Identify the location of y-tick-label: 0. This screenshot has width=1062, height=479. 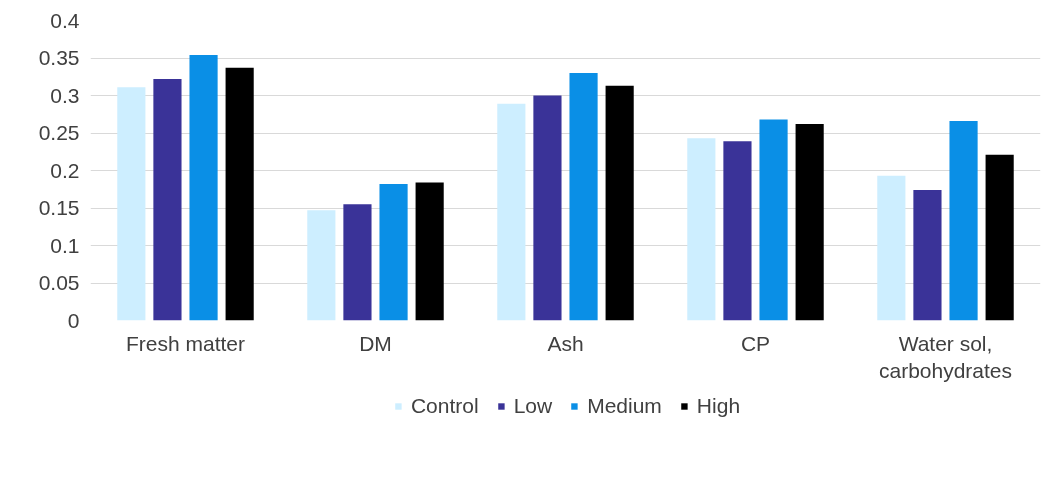
(73, 320).